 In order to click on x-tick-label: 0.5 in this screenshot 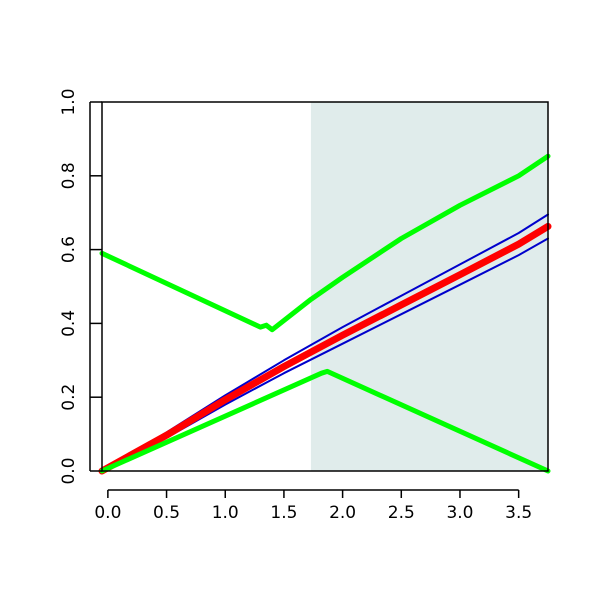, I will do `click(166, 513)`.